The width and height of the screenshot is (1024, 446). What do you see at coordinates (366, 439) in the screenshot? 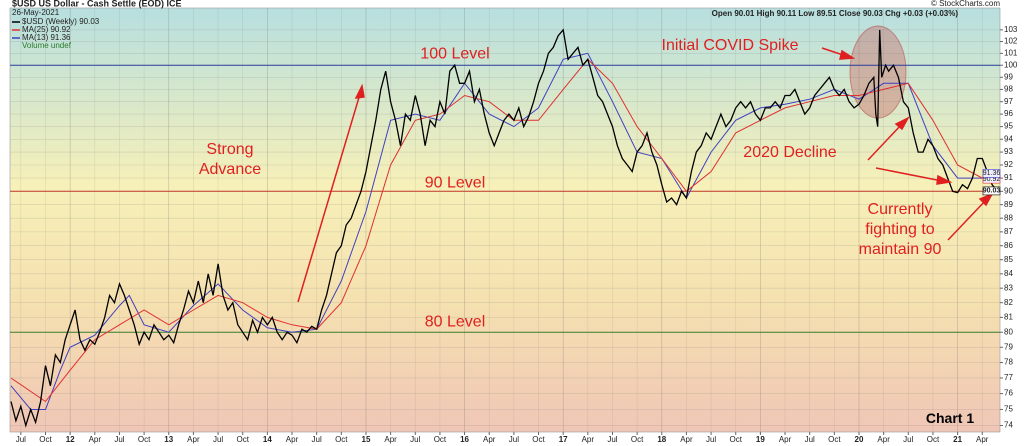
I see `x-tick-label: 15` at bounding box center [366, 439].